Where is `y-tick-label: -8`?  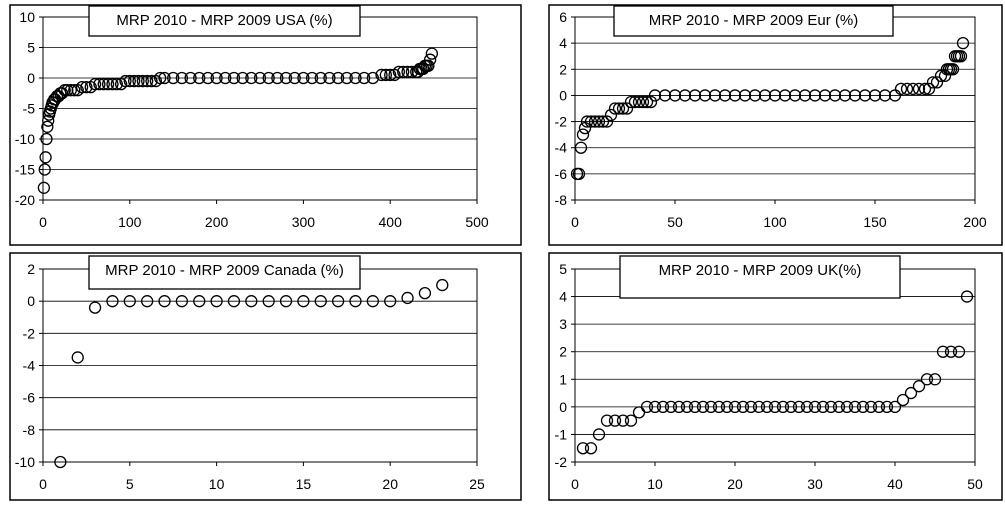 y-tick-label: -8 is located at coordinates (29, 430).